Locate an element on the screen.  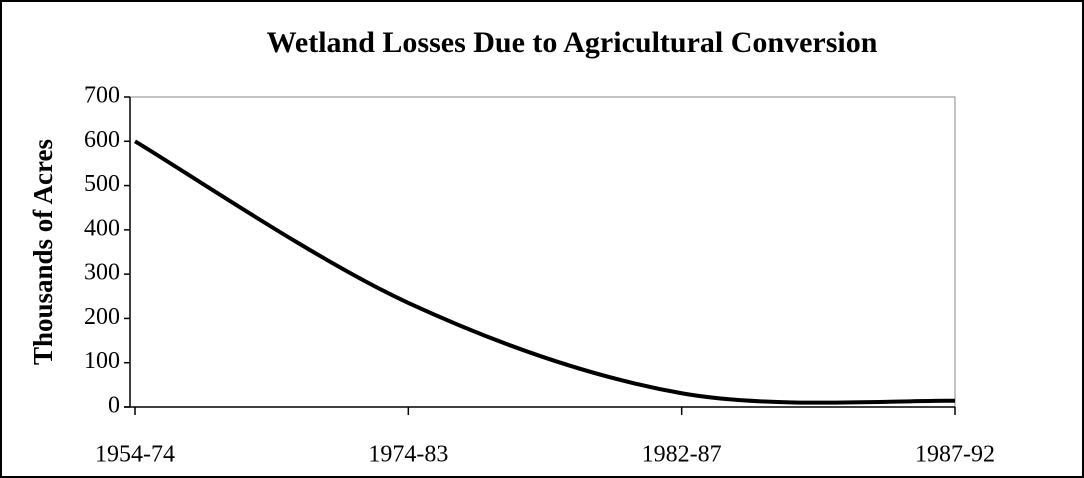
x-tick-label: 1987-92 is located at coordinates (955, 455).